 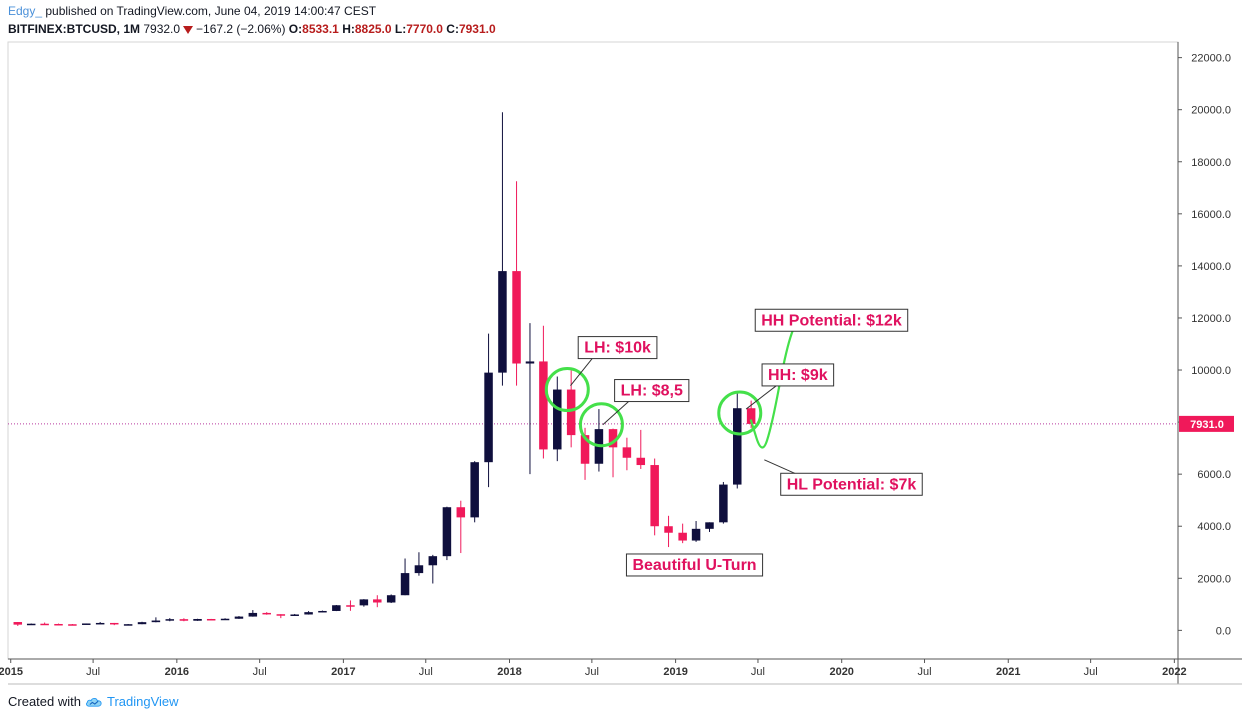 What do you see at coordinates (1211, 59) in the screenshot?
I see `y-tick-label: 22000.0` at bounding box center [1211, 59].